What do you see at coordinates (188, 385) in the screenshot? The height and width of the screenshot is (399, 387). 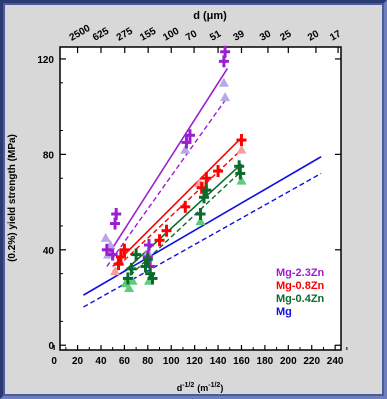 I see `x-axis-label-exponent: -1/2` at bounding box center [188, 385].